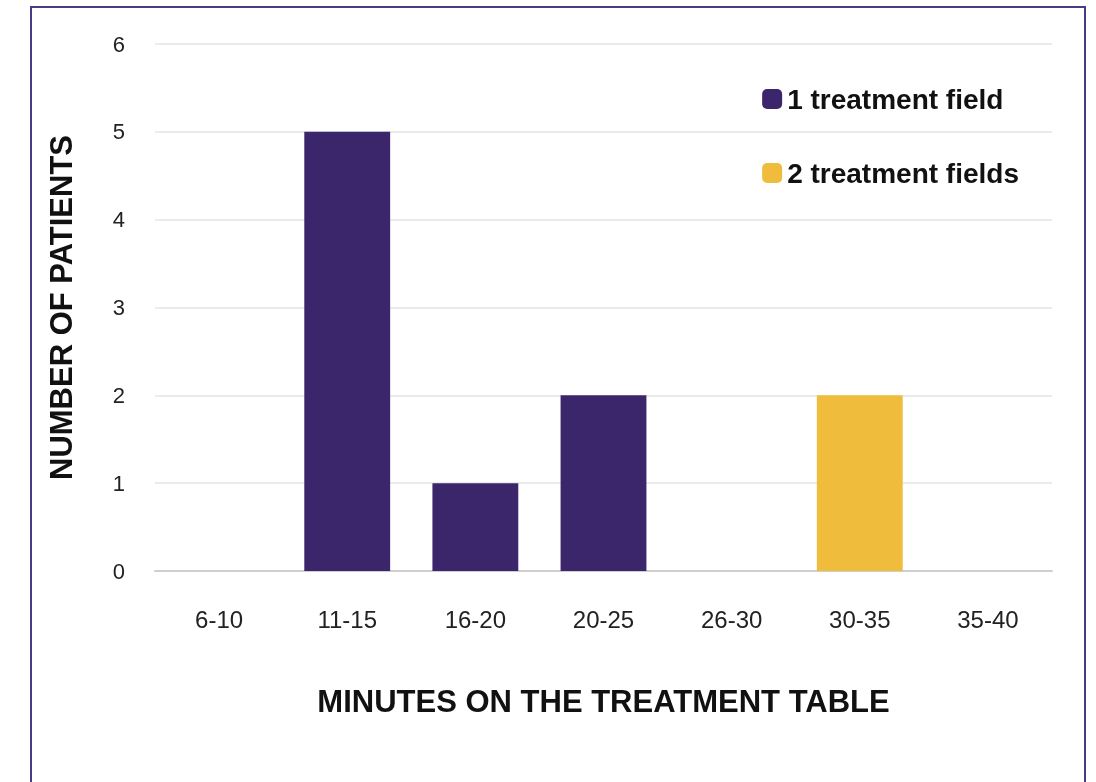 This screenshot has height=782, width=1096. What do you see at coordinates (895, 99) in the screenshot?
I see `legend-label: 1 treatment field` at bounding box center [895, 99].